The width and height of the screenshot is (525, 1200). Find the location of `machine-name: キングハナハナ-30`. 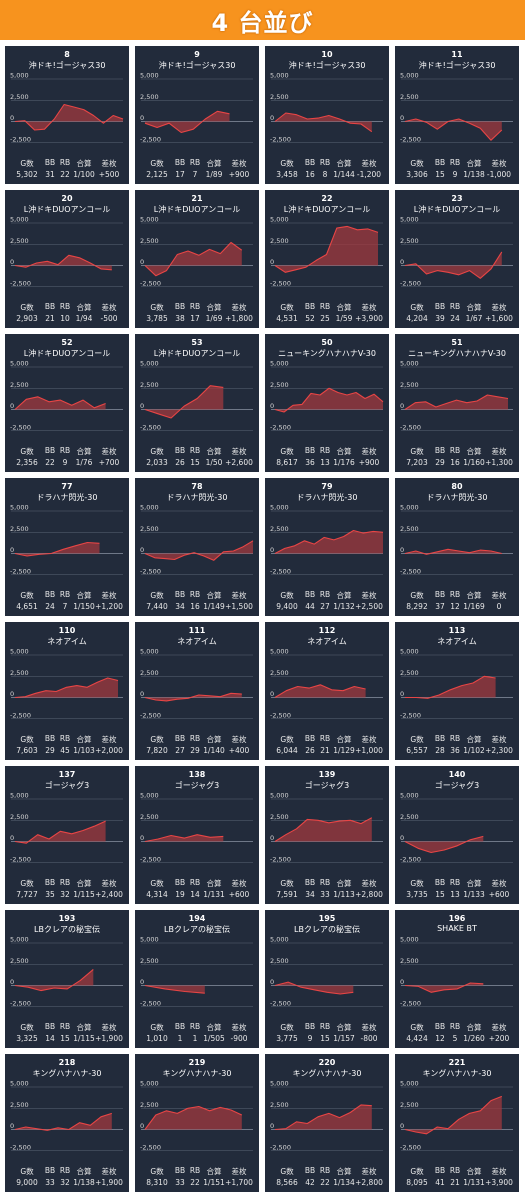

machine-name: キングハナハナ-30 is located at coordinates (457, 1073).